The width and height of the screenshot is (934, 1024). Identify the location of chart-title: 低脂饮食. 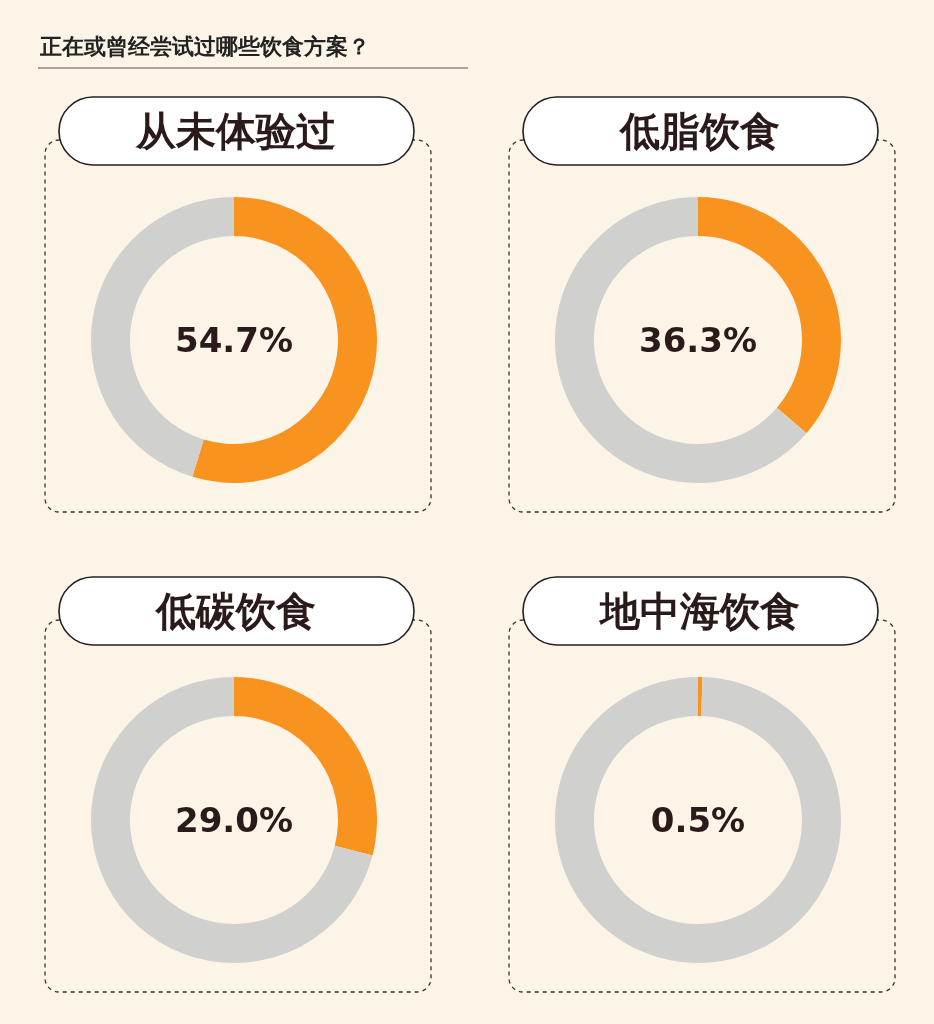
(699, 131).